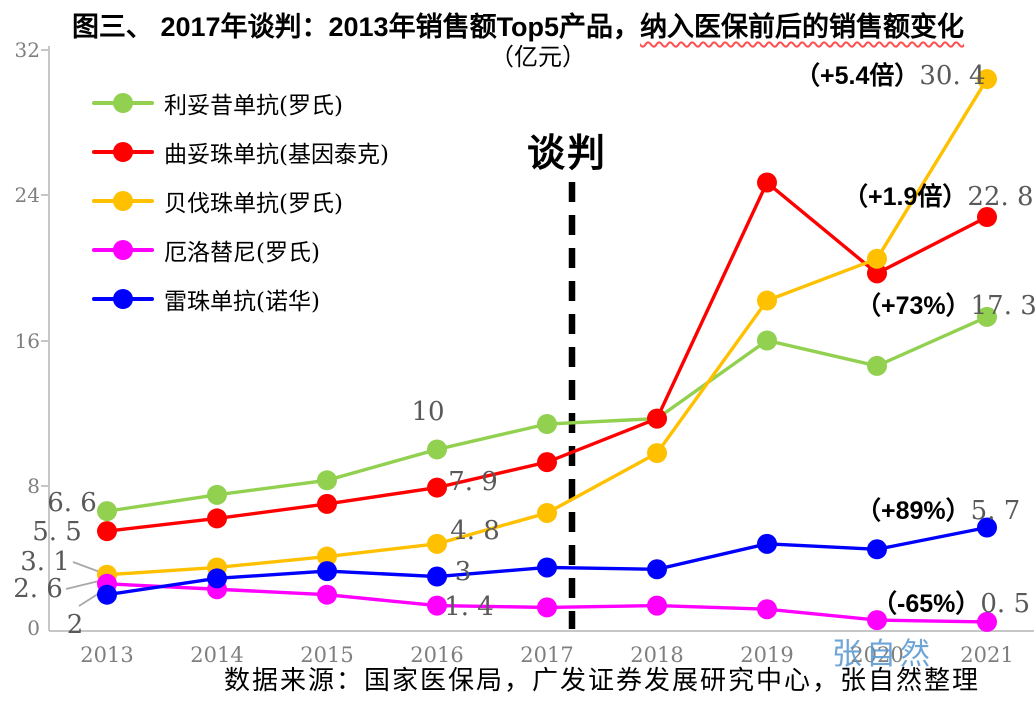 The width and height of the screenshot is (1036, 702). I want to click on legend-item-bevacizumab: 贝伐珠单抗(罗氏), so click(240, 200).